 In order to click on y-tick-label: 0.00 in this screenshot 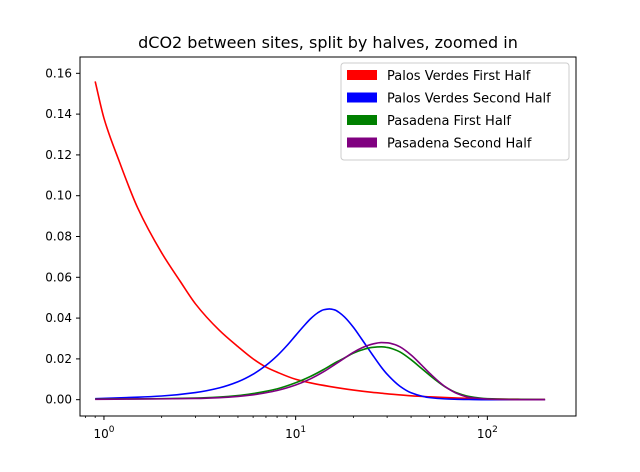, I will do `click(58, 400)`.